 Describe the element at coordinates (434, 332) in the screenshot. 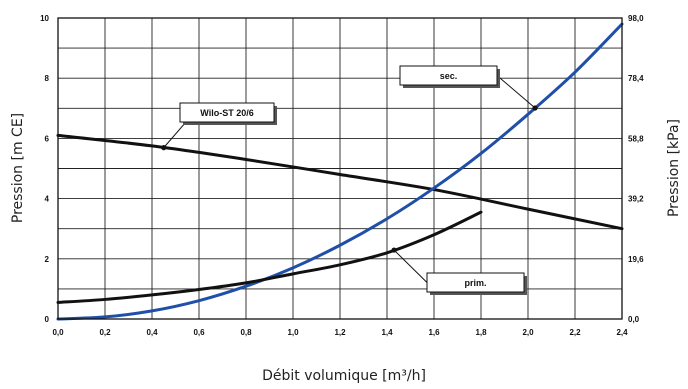

I see `x-tick-label: 1,6` at that location.